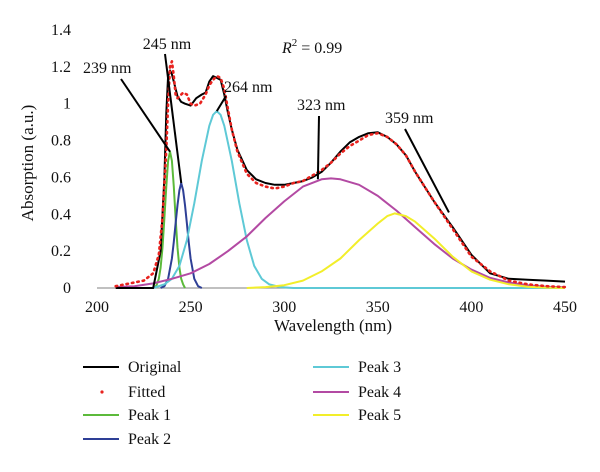  I want to click on x-tick-label: 300, so click(284, 307).